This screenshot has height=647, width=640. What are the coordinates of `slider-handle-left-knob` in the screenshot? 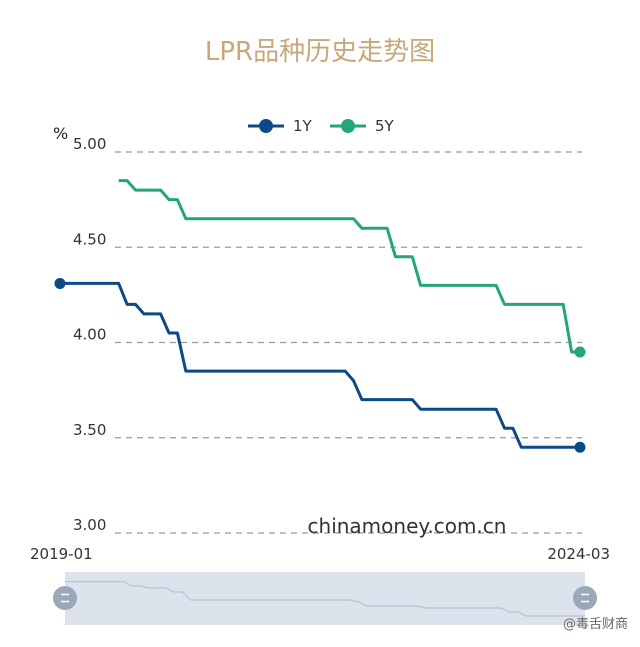 It's located at (65, 598).